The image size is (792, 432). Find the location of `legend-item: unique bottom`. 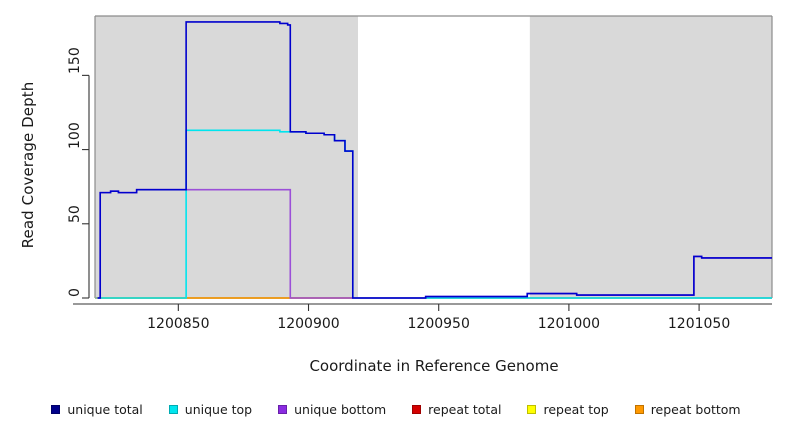

legend-item: unique bottom is located at coordinates (332, 409).